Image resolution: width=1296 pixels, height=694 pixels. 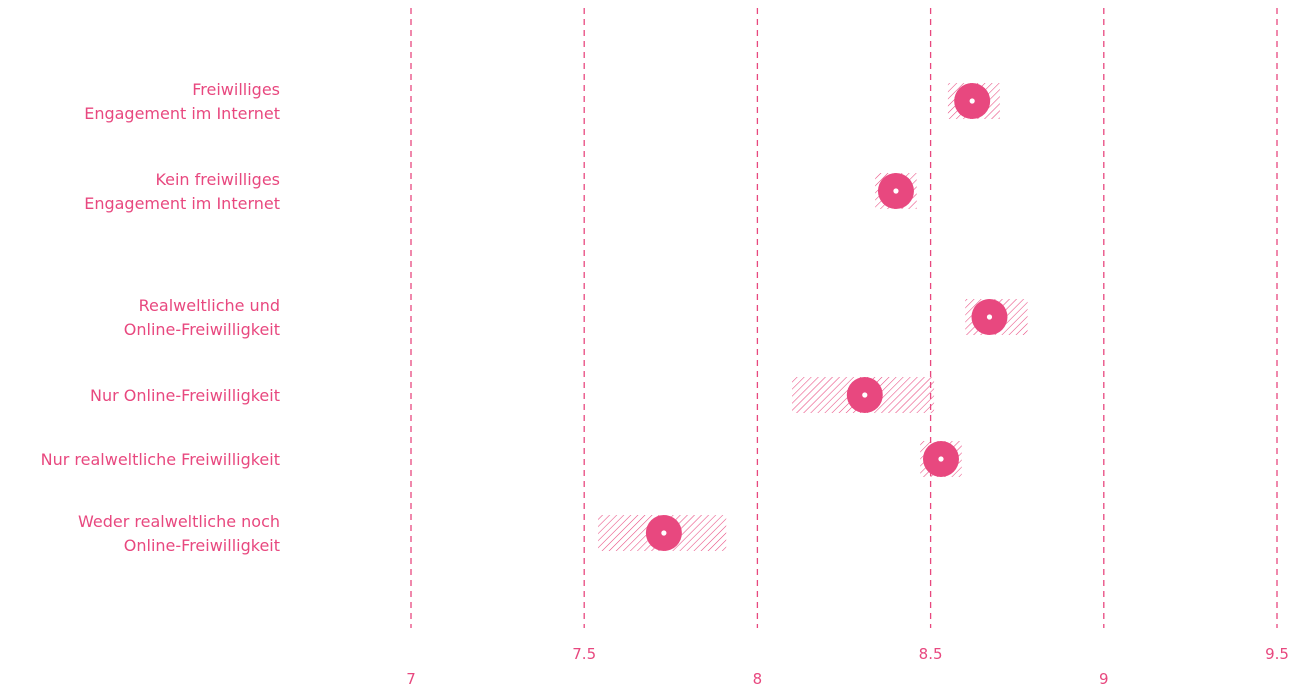 I want to click on x-tick-label: 7.5, so click(x=584, y=654).